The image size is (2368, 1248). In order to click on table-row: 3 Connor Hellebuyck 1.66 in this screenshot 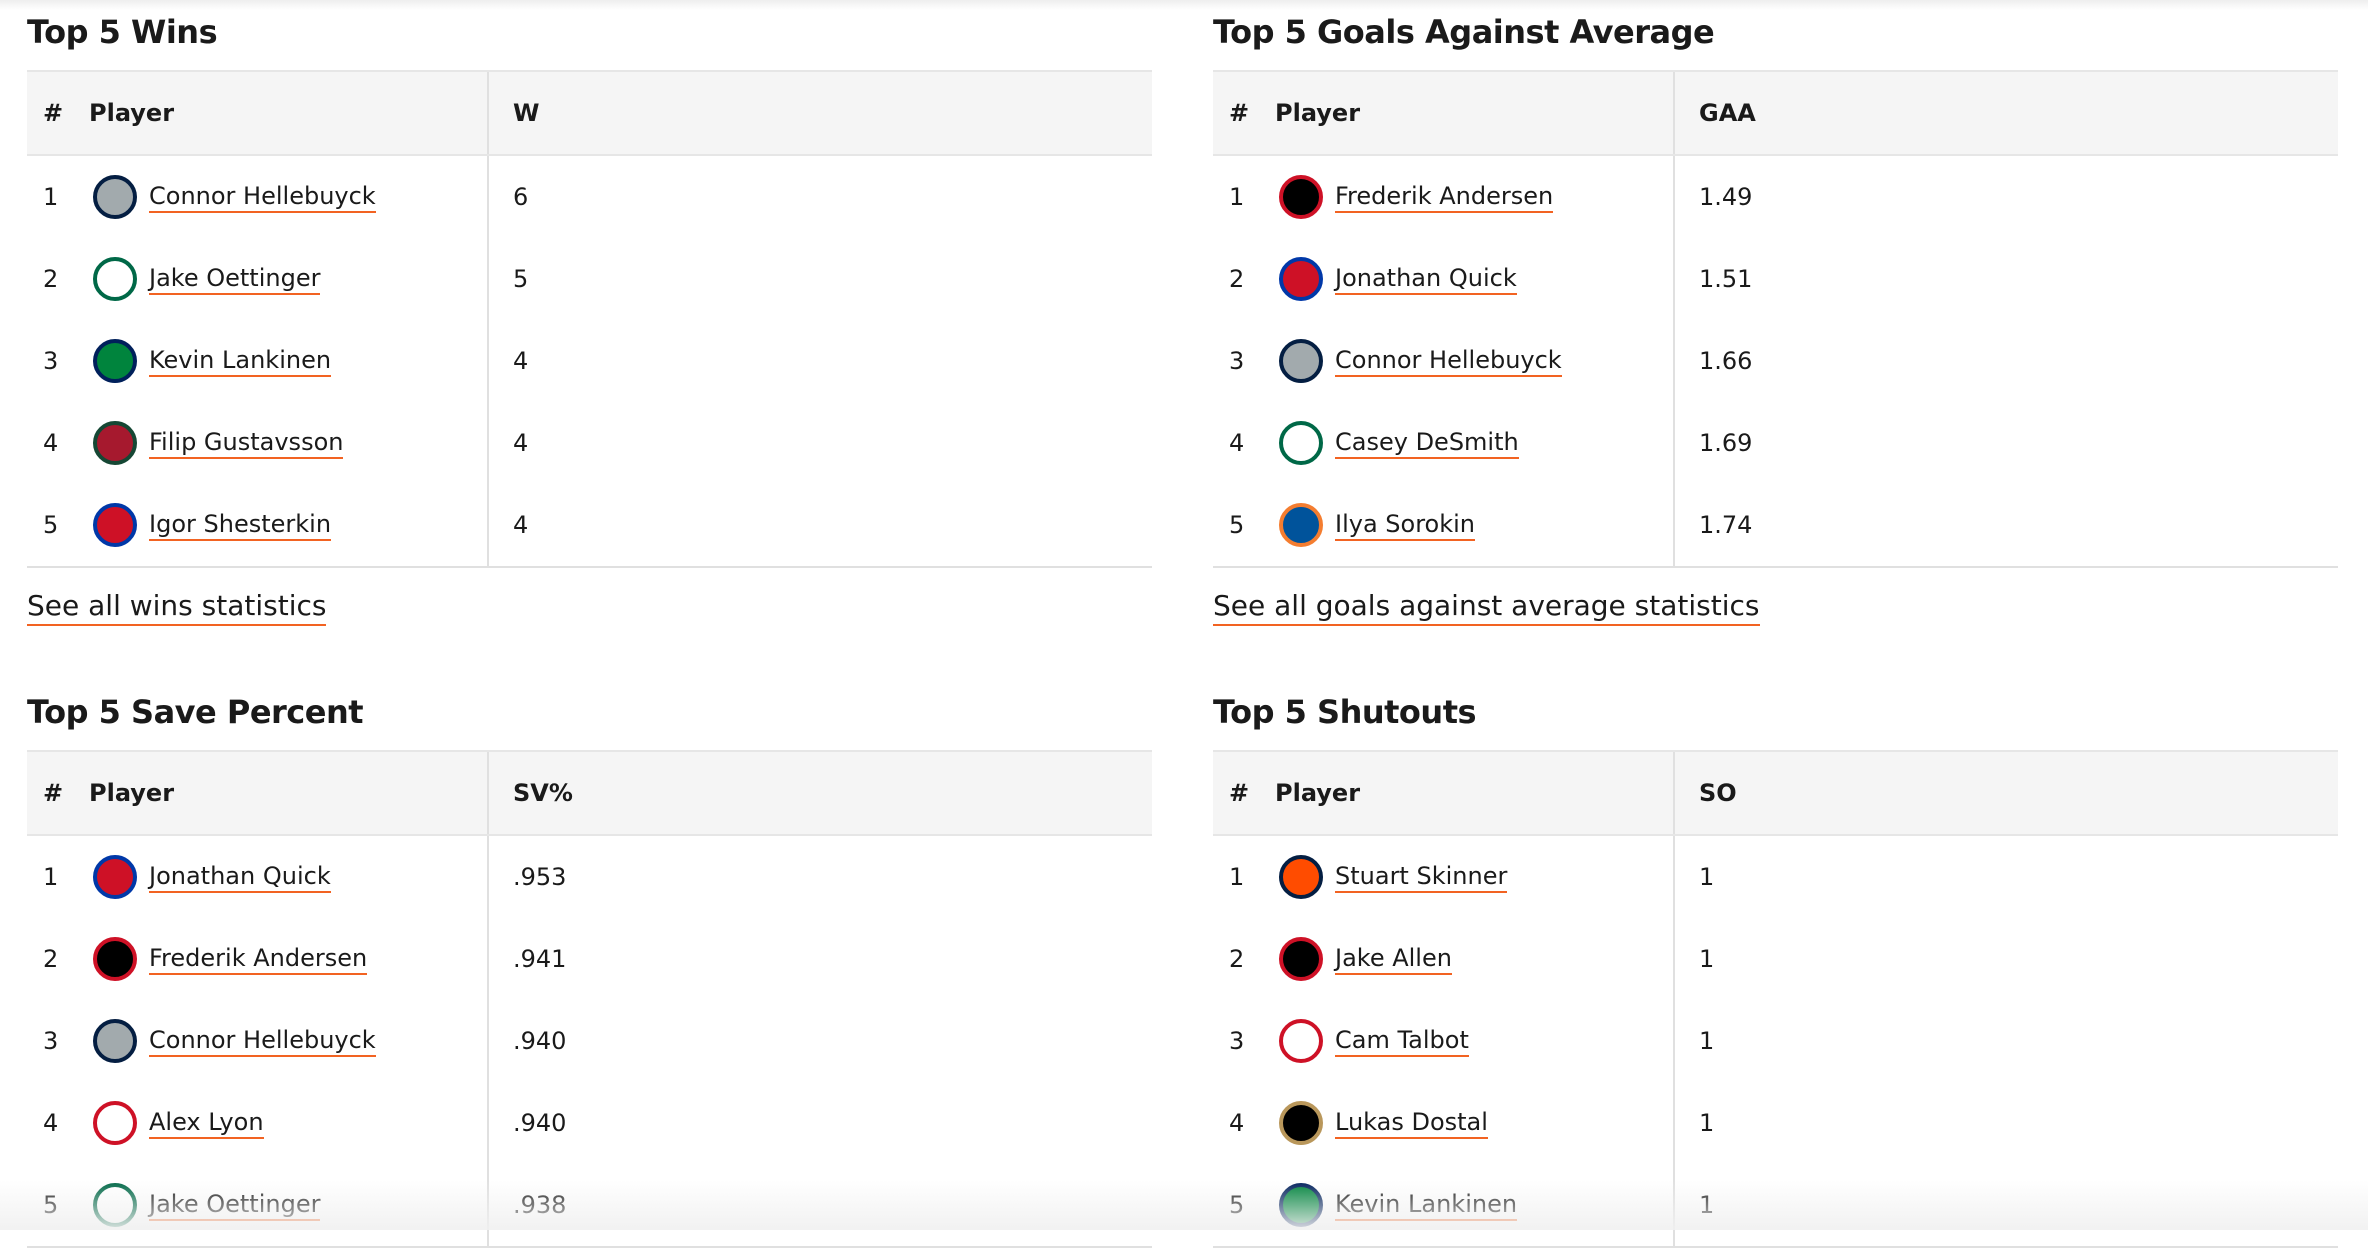, I will do `click(1775, 361)`.